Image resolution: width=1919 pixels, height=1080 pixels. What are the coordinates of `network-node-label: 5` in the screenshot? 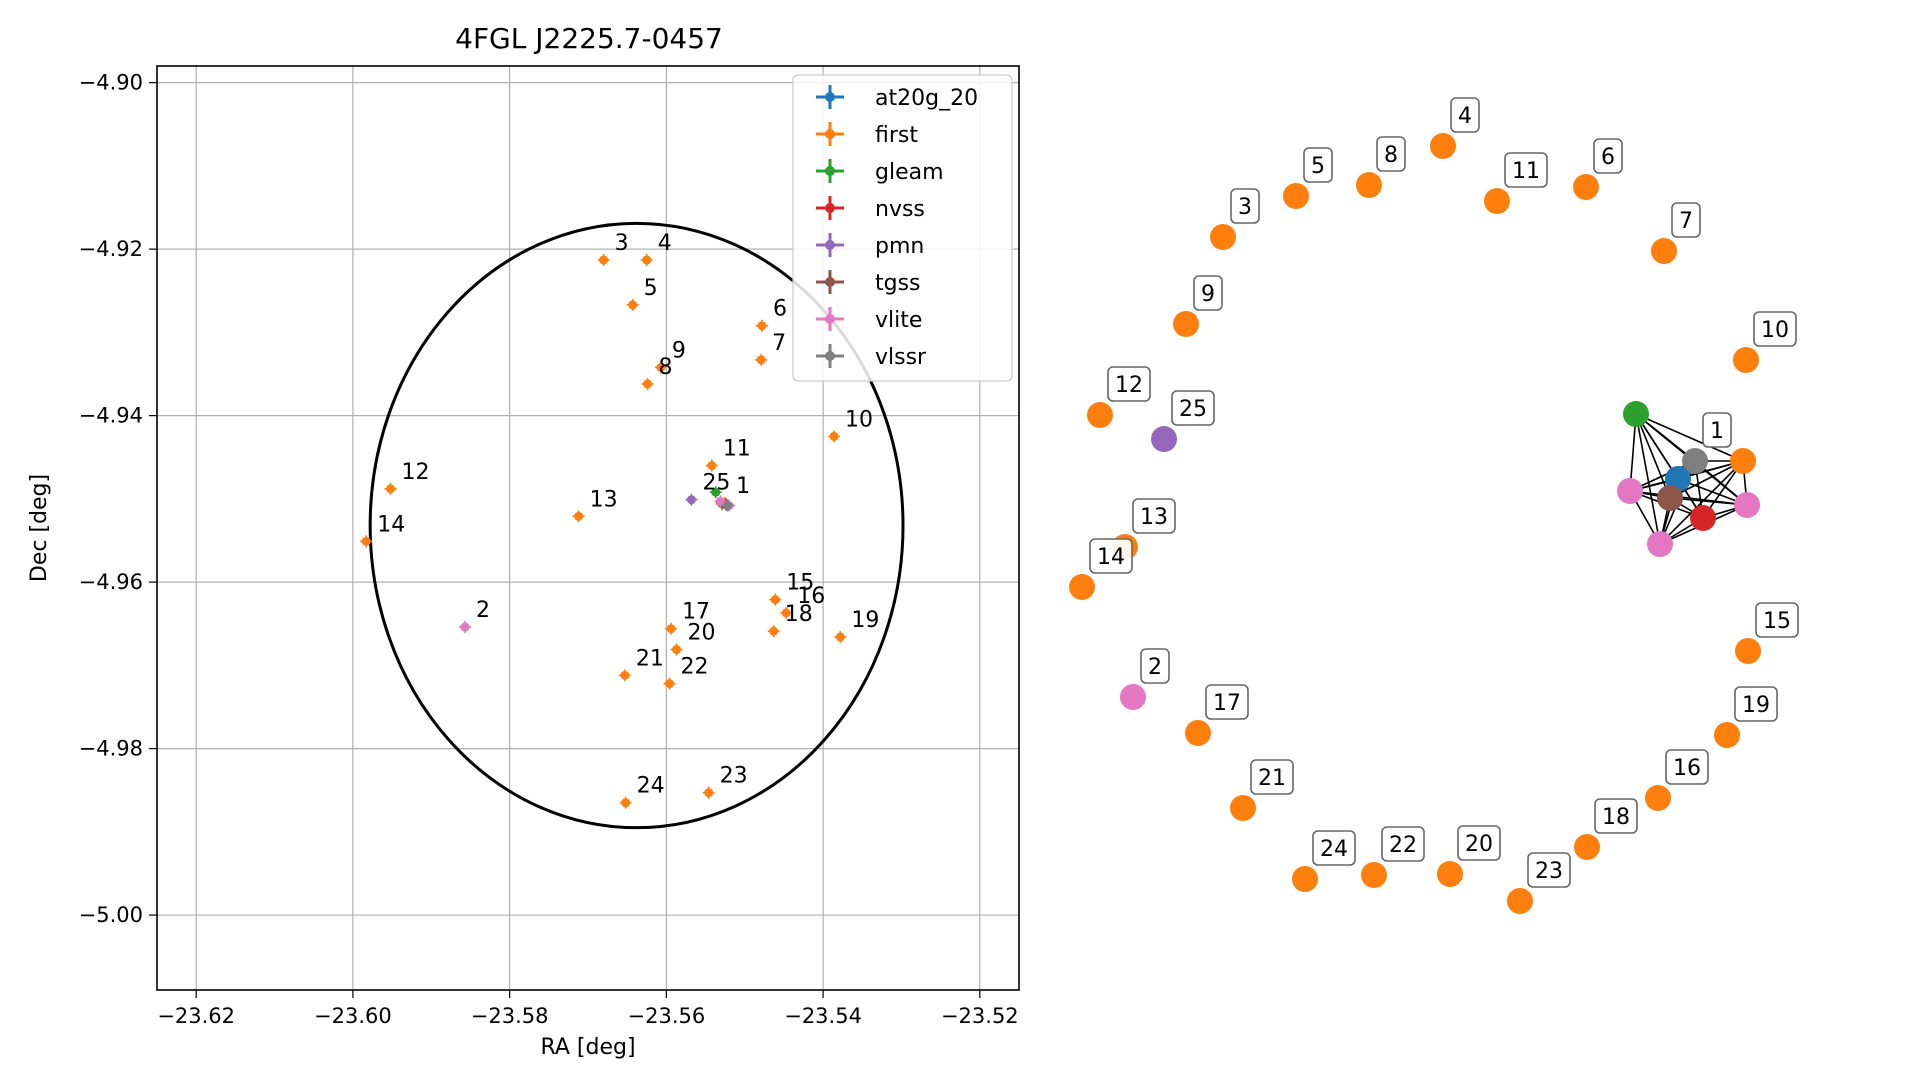 It's located at (1318, 166).